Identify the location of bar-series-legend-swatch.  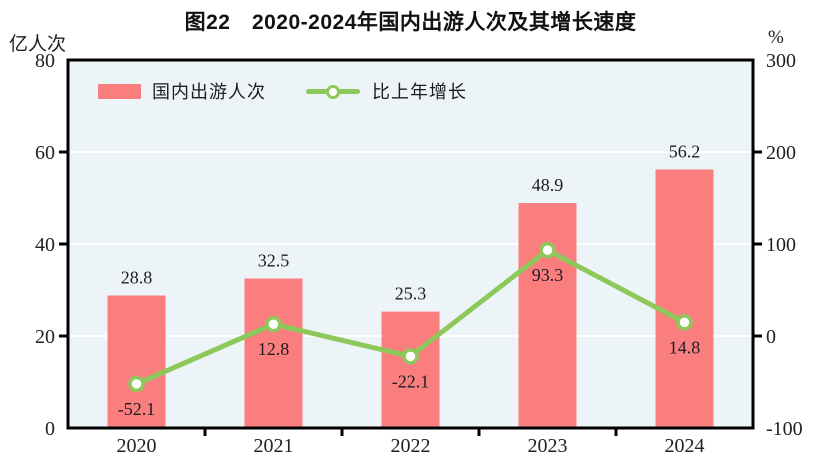
(119, 91).